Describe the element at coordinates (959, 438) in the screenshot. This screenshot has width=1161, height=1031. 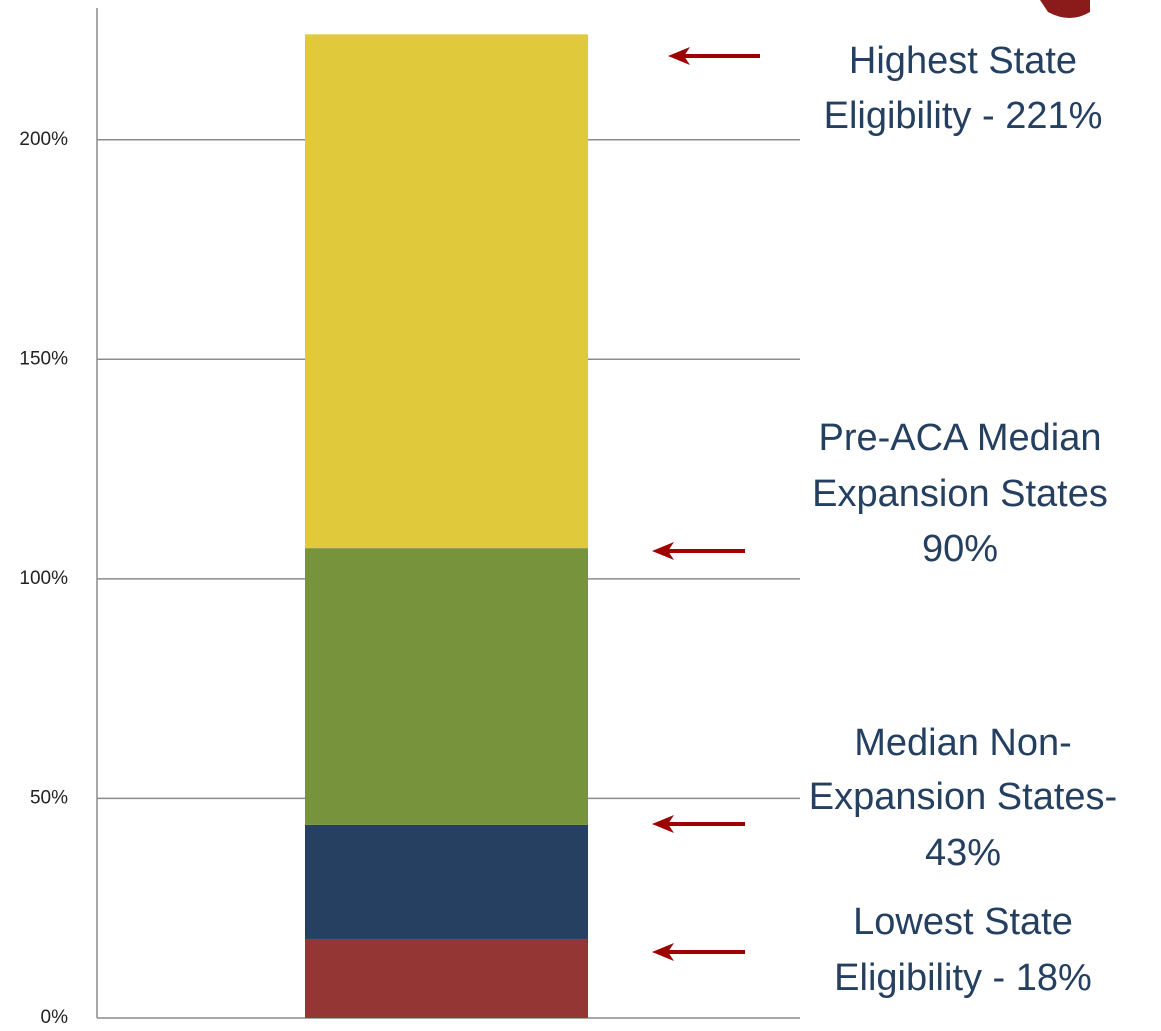
I see `annotation: Pre-ACA Median` at that location.